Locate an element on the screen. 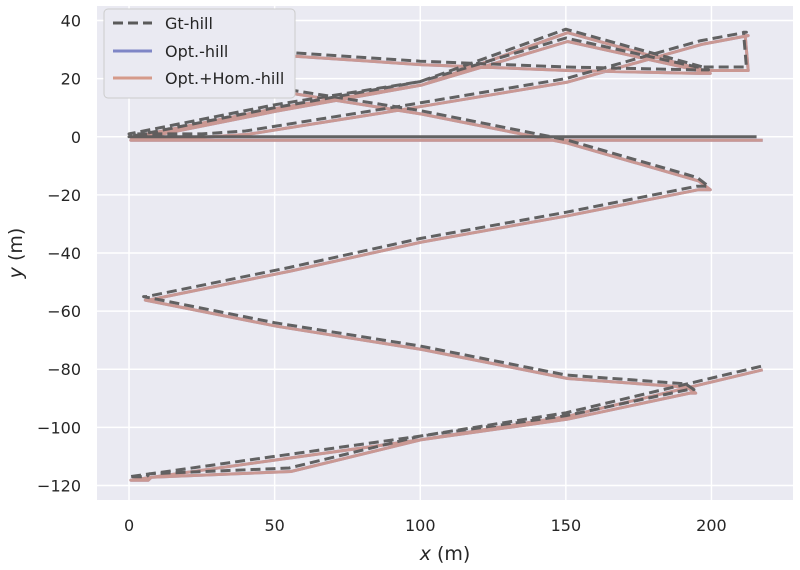 The width and height of the screenshot is (800, 570). y-tick-label: −20 is located at coordinates (64, 195).